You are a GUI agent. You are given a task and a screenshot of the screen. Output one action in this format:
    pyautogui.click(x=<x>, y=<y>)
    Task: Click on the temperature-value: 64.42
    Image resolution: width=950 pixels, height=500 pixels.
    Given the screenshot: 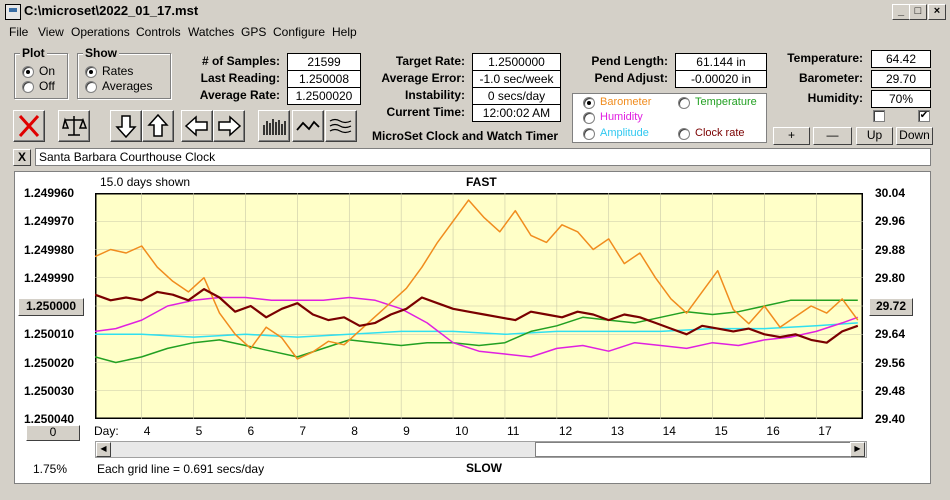 What is the action you would take?
    pyautogui.click(x=901, y=59)
    